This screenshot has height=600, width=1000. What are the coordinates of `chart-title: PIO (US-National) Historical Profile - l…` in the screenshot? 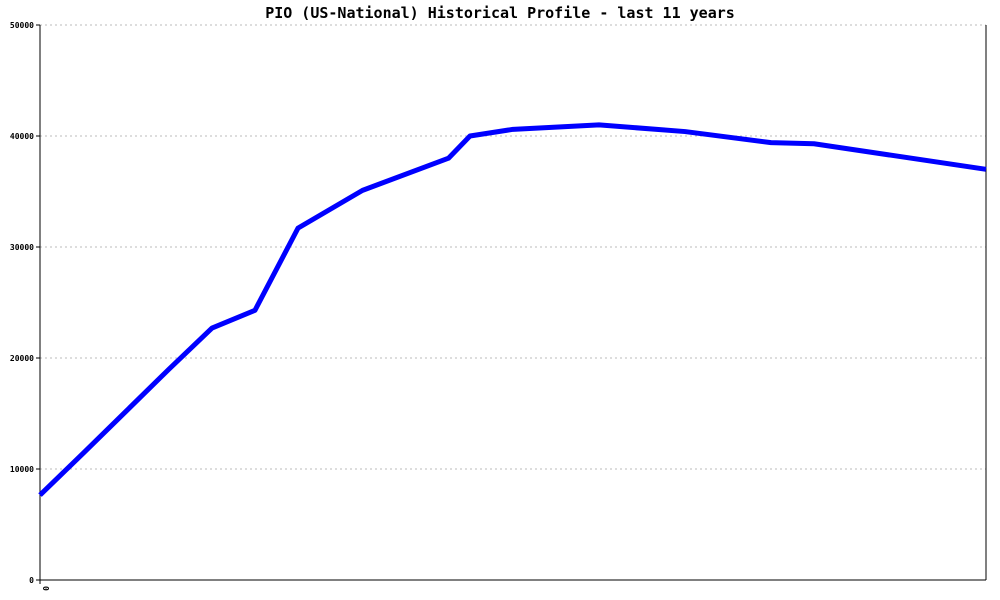 It's located at (500, 13).